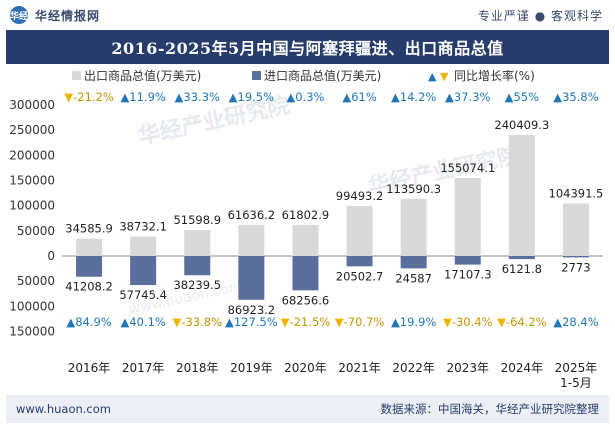  Describe the element at coordinates (575, 267) in the screenshot. I see `import-value-label: 2773` at that location.